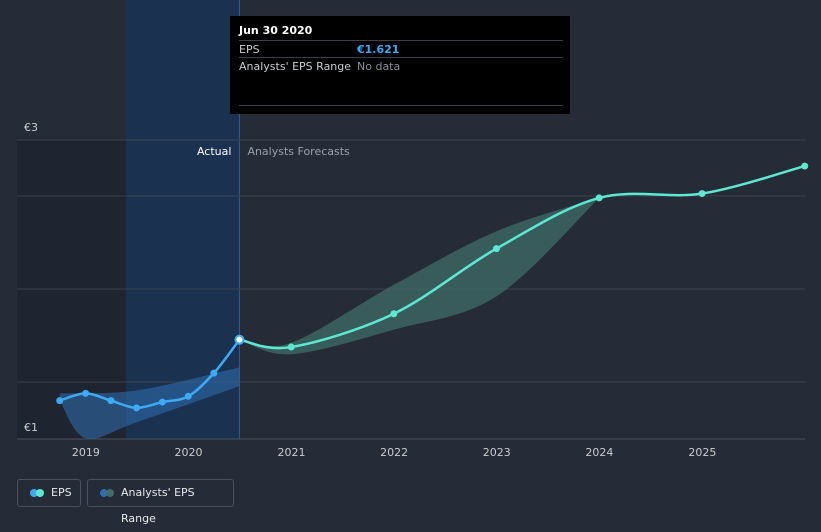  I want to click on forecast-eps-range-band, so click(419, 276).